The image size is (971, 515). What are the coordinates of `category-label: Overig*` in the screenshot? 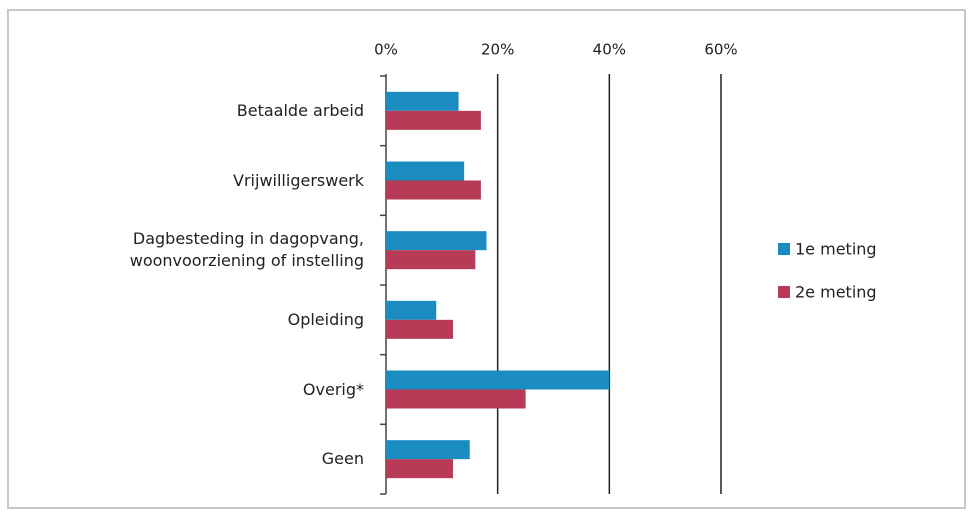 It's located at (333, 389).